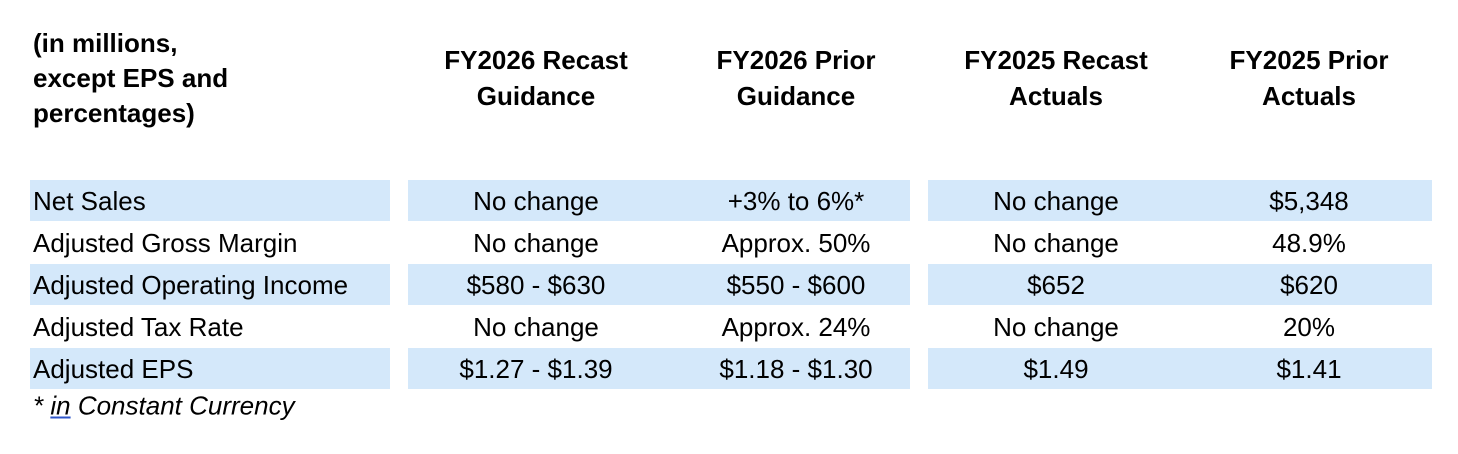 The height and width of the screenshot is (454, 1458). Describe the element at coordinates (113, 369) in the screenshot. I see `row-label: Adjusted EPS` at that location.